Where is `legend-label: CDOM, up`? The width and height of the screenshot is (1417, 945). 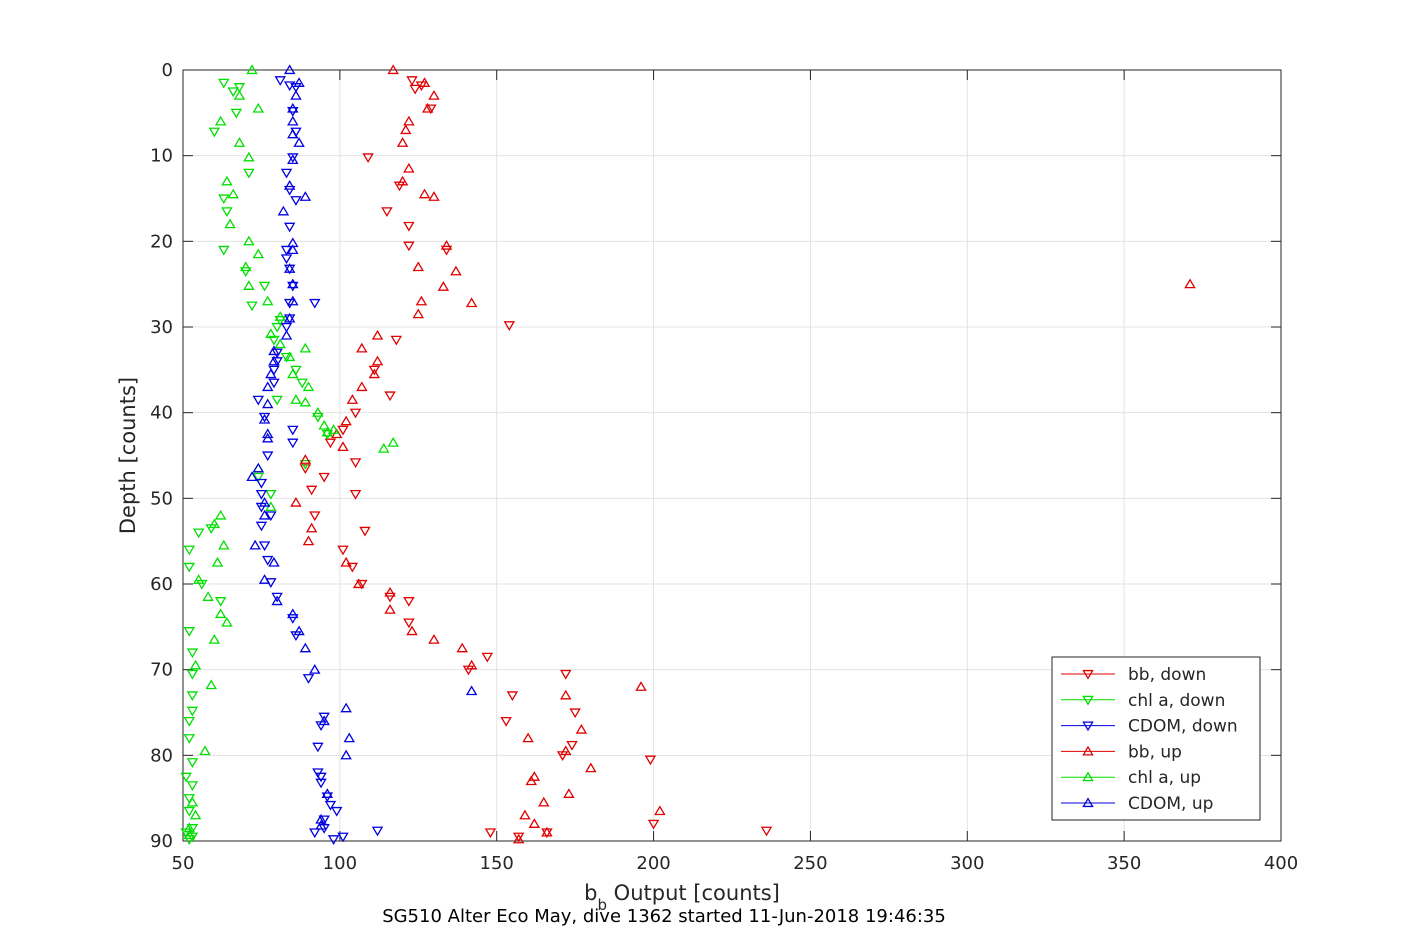
legend-label: CDOM, up is located at coordinates (1170, 804).